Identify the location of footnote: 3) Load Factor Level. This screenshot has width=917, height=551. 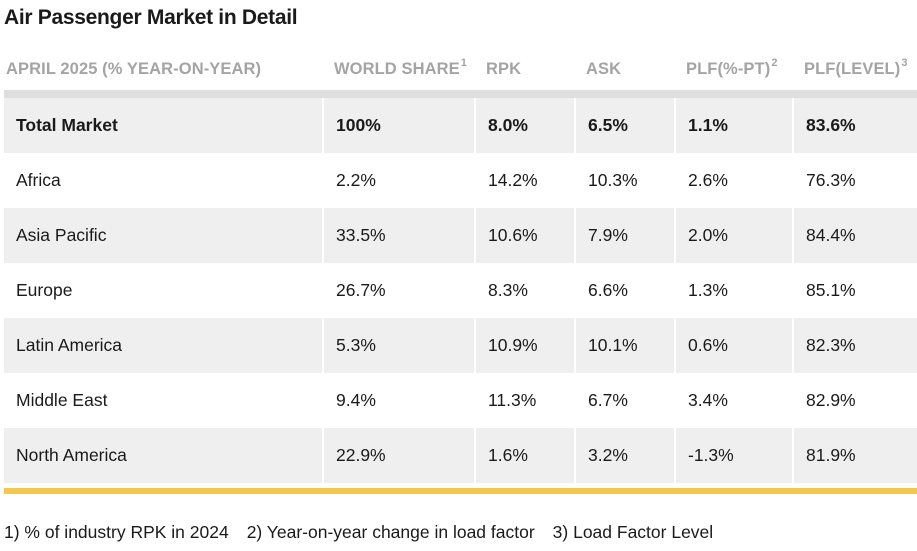
(633, 532).